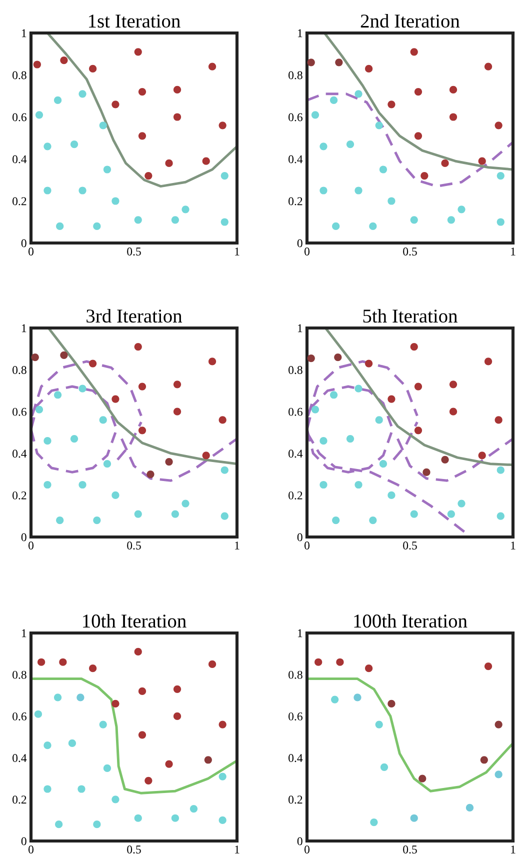 The image size is (516, 863). What do you see at coordinates (134, 21) in the screenshot?
I see `chart-title: 1st Iteration` at bounding box center [134, 21].